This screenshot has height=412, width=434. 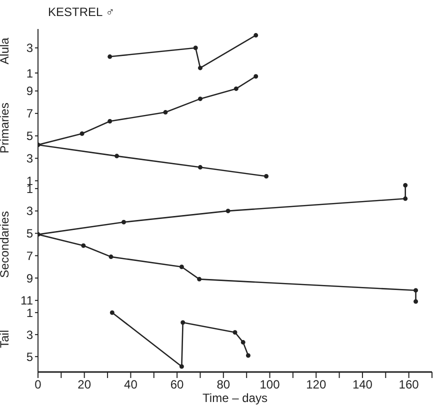 What do you see at coordinates (85, 385) in the screenshot?
I see `x-tick-label: 20` at bounding box center [85, 385].